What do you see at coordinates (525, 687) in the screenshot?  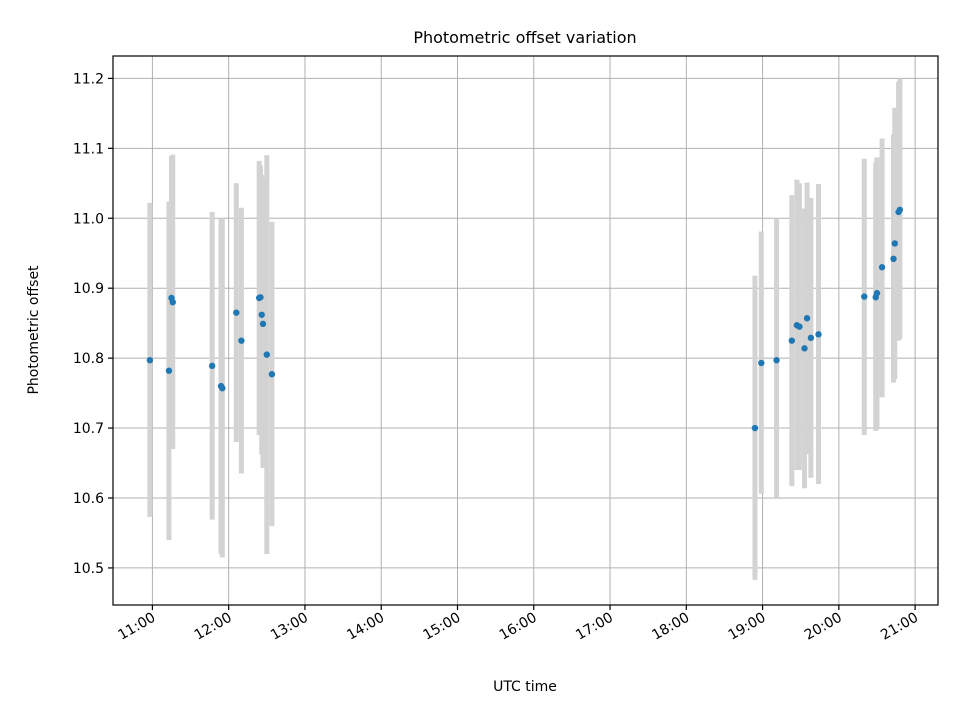 I see `x-axis-label: UTC time` at bounding box center [525, 687].